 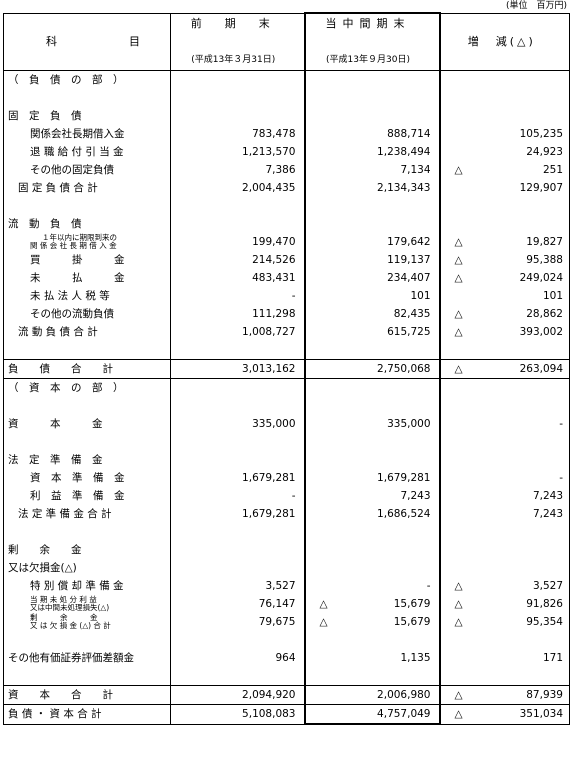 What do you see at coordinates (87, 116) in the screenshot?
I see `row-label: 固 定 負 債` at bounding box center [87, 116].